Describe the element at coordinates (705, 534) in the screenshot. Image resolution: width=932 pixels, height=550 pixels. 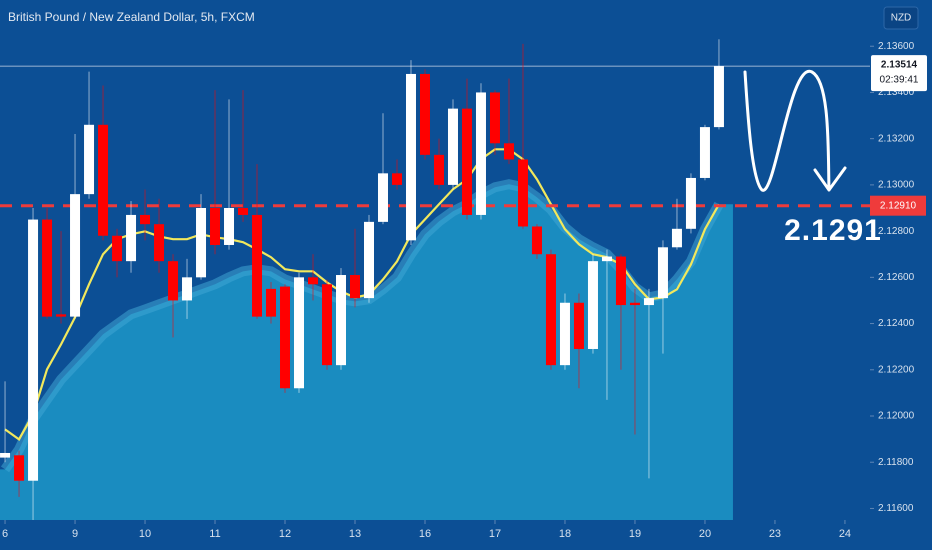
I see `x-tick-label: 20` at that location.